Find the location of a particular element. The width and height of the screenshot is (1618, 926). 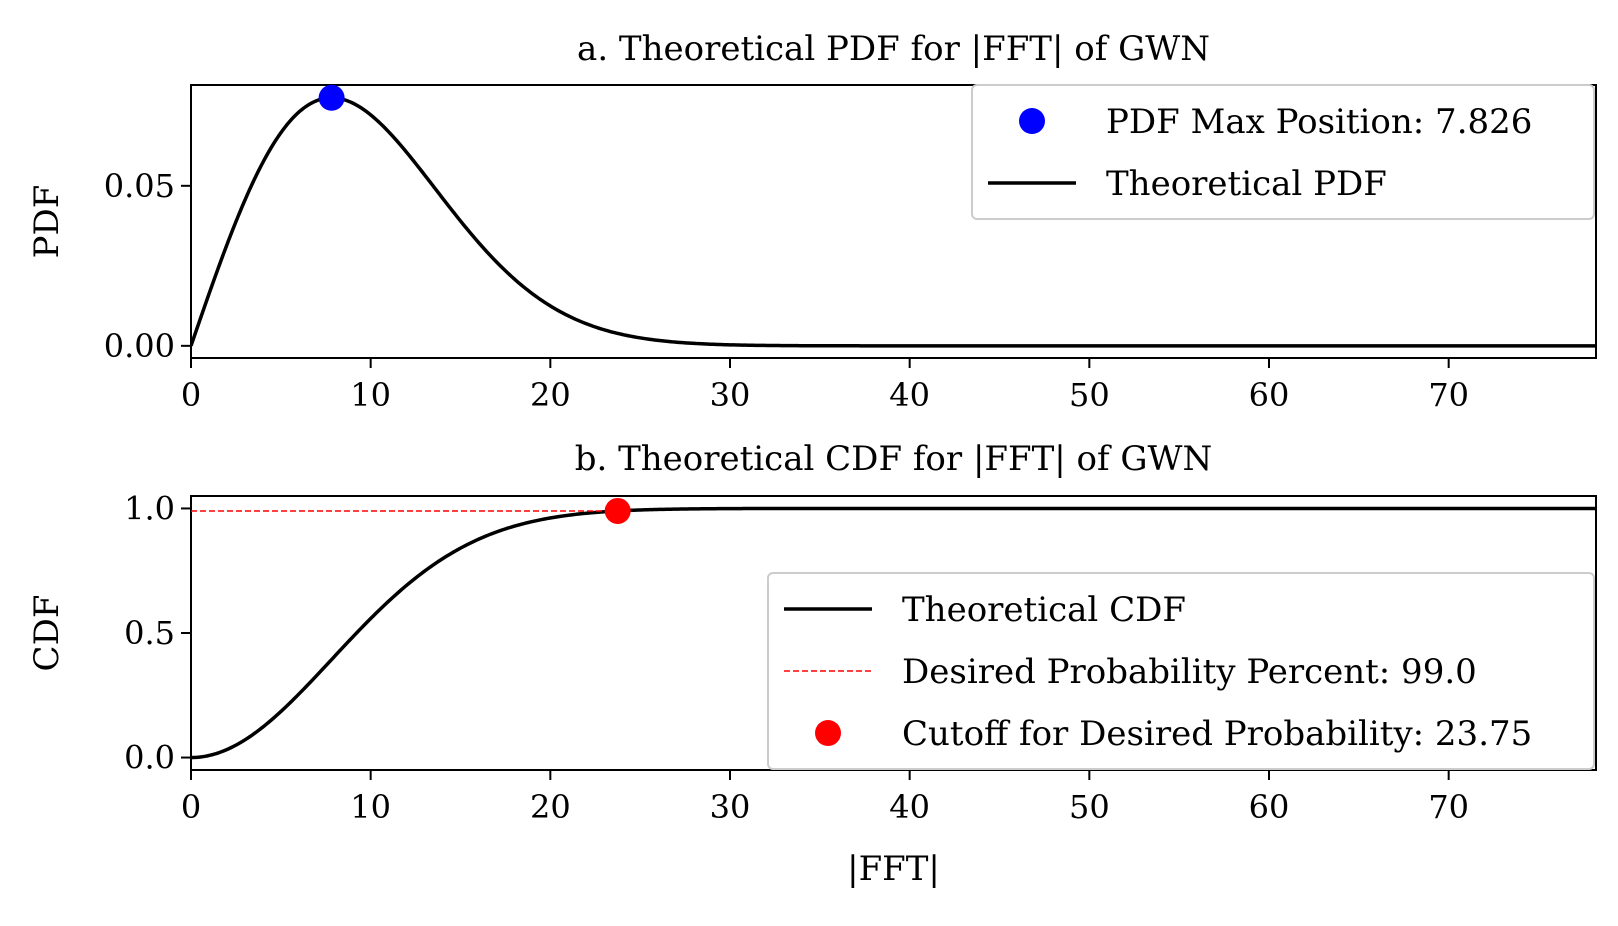

pdf-max-point is located at coordinates (331, 97).